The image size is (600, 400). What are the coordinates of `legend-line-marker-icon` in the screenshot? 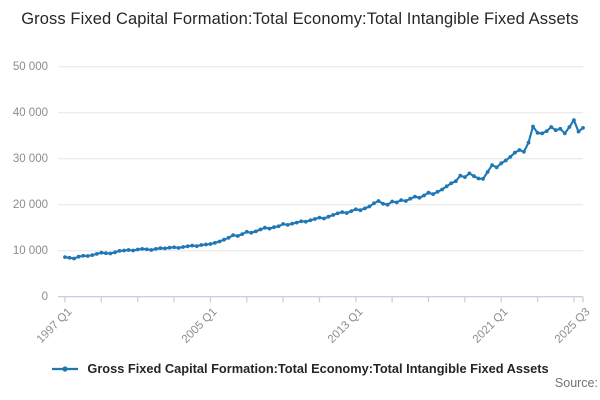 It's located at (65, 368).